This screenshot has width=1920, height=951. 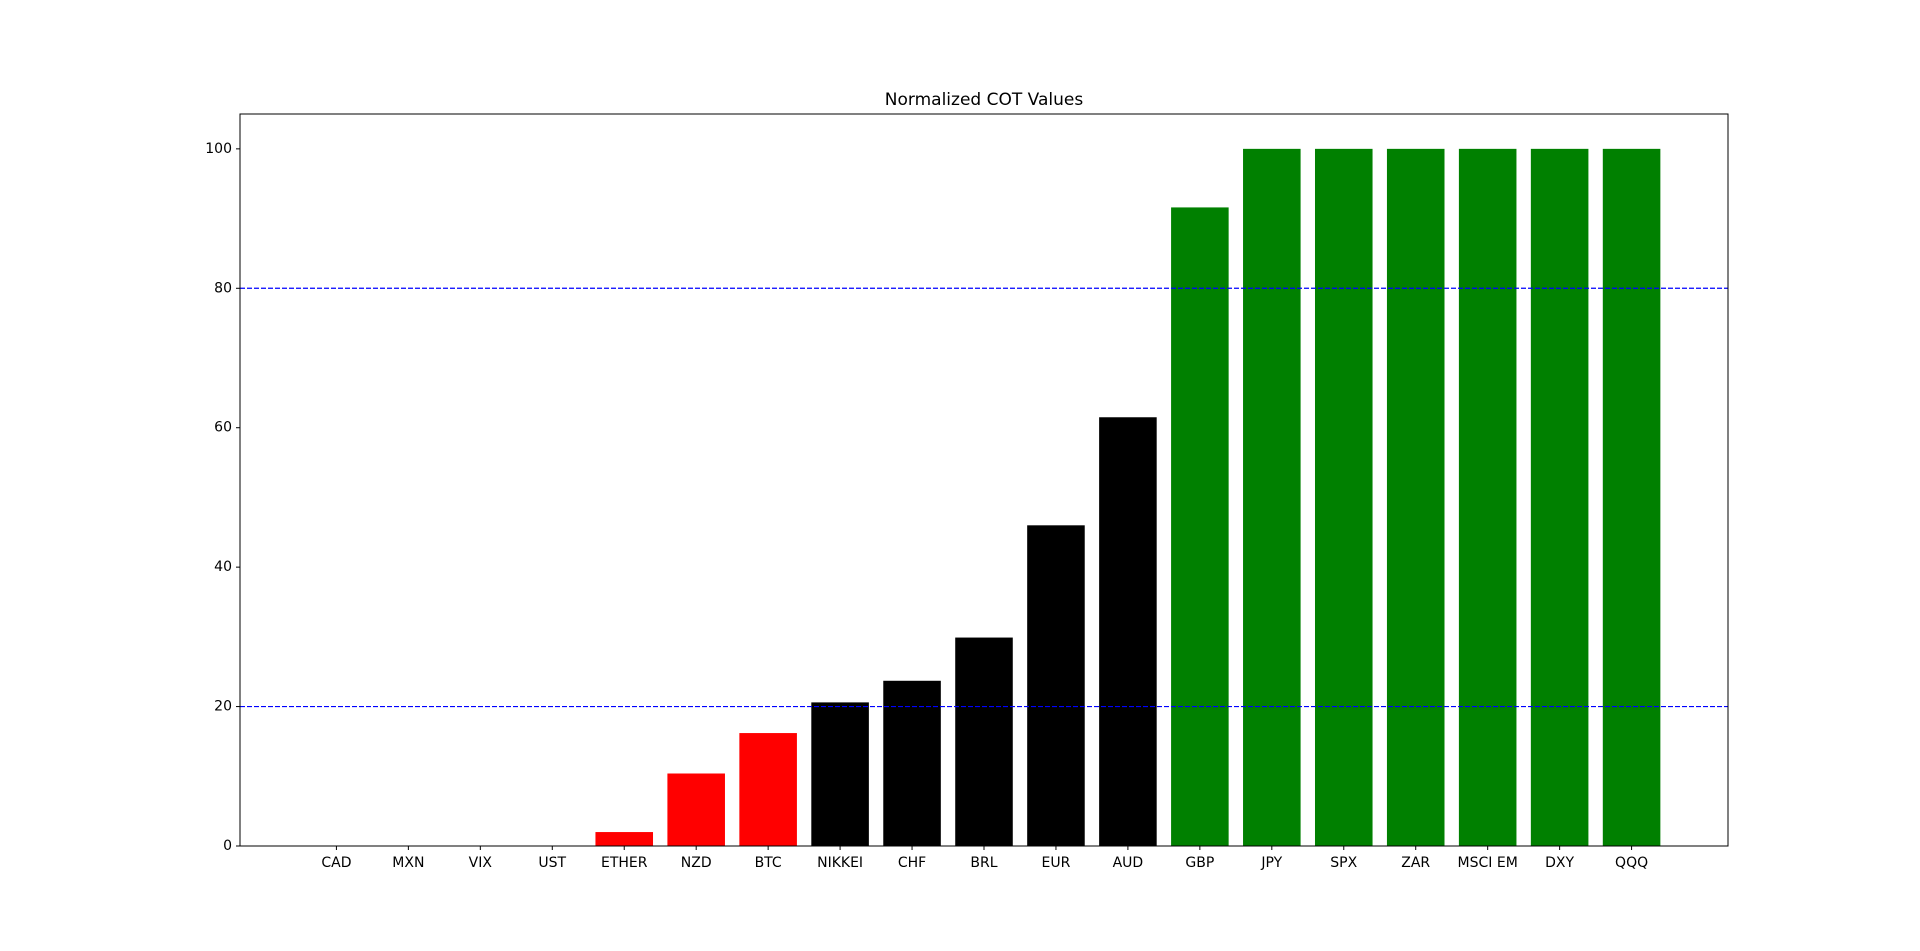 What do you see at coordinates (912, 863) in the screenshot?
I see `x-tick-label: CHF` at bounding box center [912, 863].